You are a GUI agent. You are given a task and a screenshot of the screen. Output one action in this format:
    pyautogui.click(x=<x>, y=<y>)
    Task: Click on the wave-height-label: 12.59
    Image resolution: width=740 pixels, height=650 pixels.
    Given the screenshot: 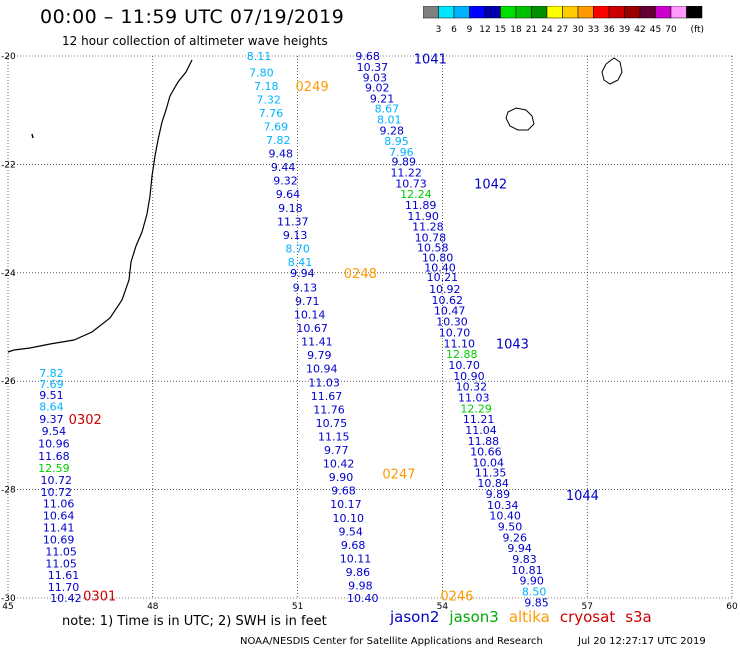 What is the action you would take?
    pyautogui.click(x=54, y=468)
    